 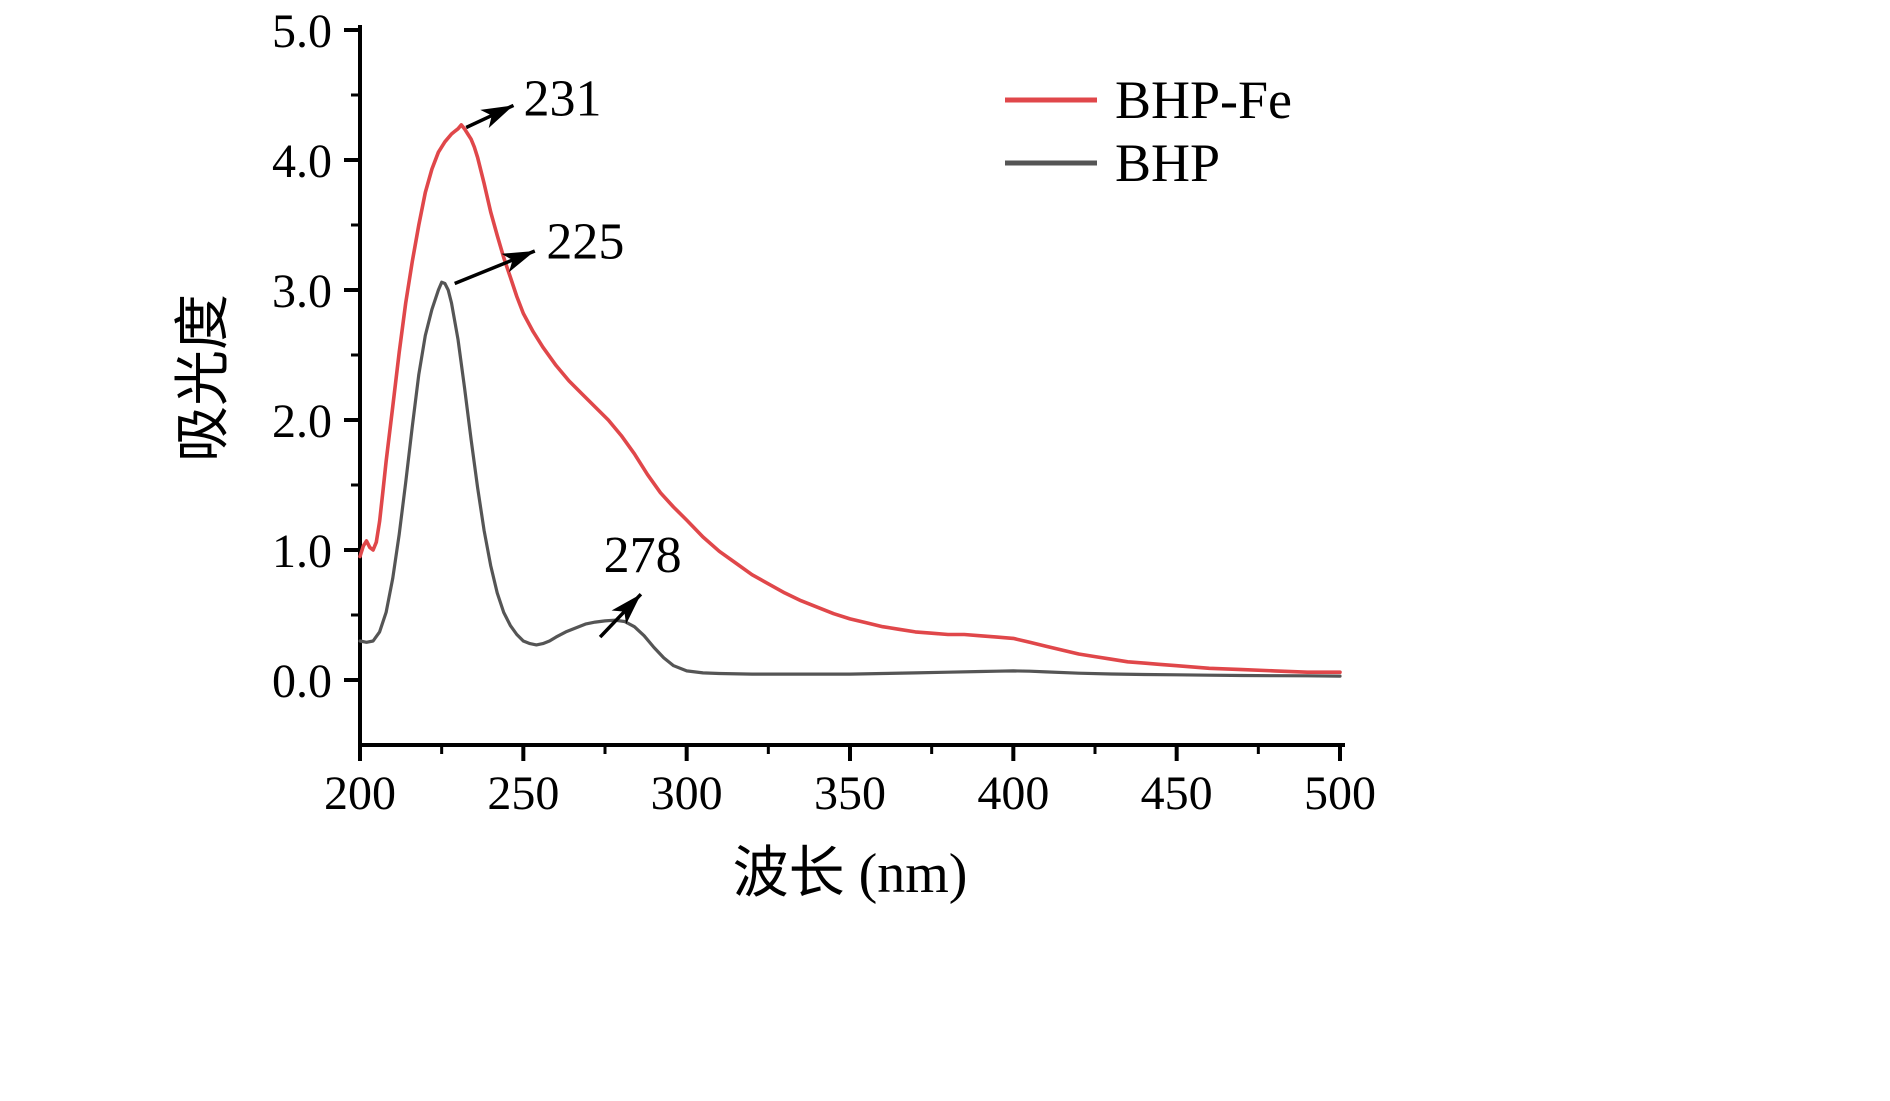 I want to click on x-tick-label: 400, so click(x=1013, y=793).